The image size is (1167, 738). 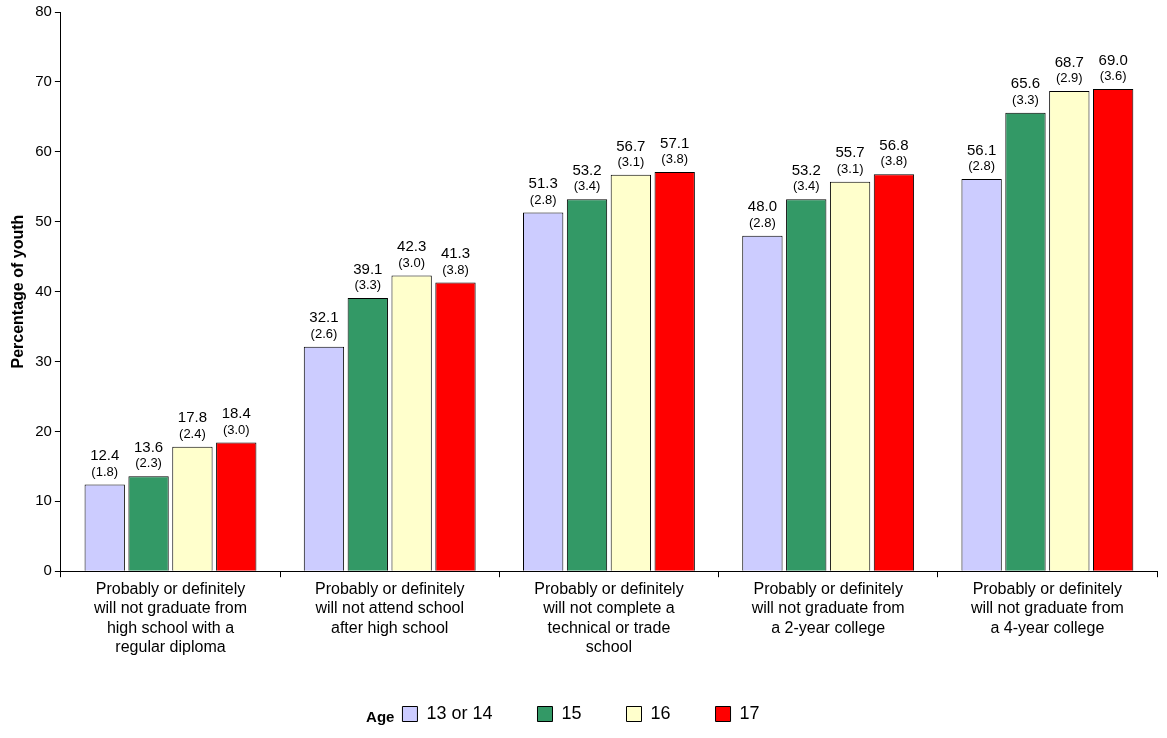 What do you see at coordinates (1046, 608) in the screenshot?
I see `x-tick-label: Probably or definitely will not graduate from a 4-year college` at bounding box center [1046, 608].